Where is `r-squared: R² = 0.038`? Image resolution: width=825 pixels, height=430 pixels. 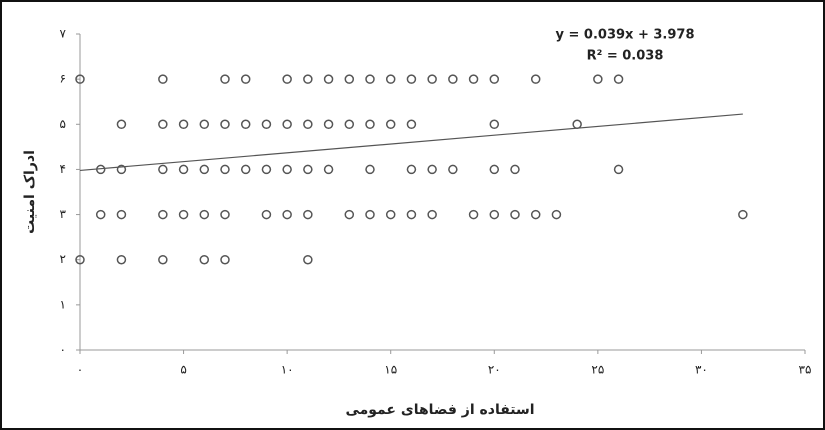
r-squared: R² = 0.038 is located at coordinates (625, 56).